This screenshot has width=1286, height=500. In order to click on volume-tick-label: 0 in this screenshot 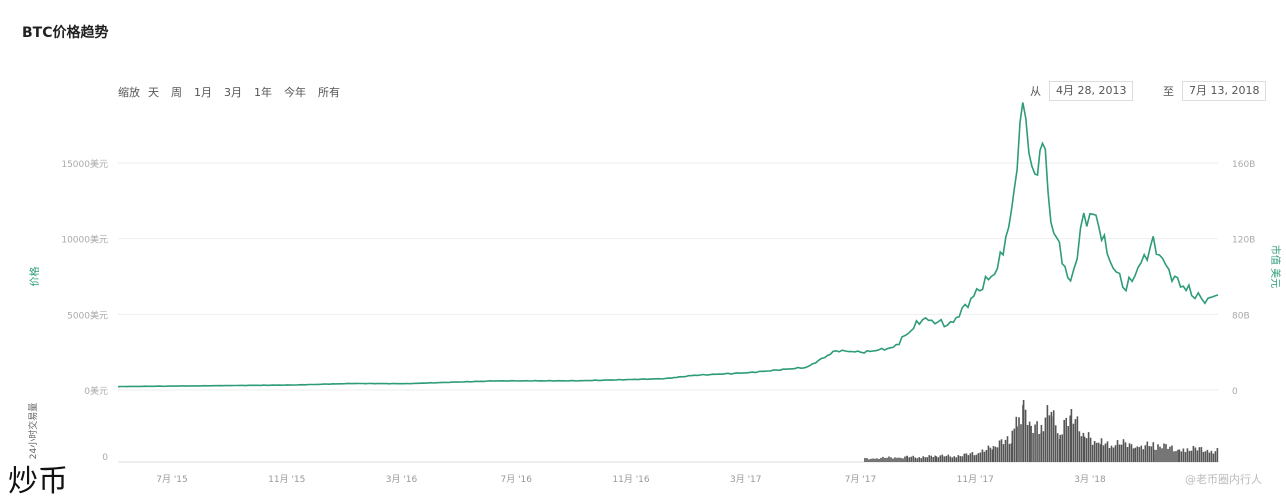, I will do `click(105, 458)`.